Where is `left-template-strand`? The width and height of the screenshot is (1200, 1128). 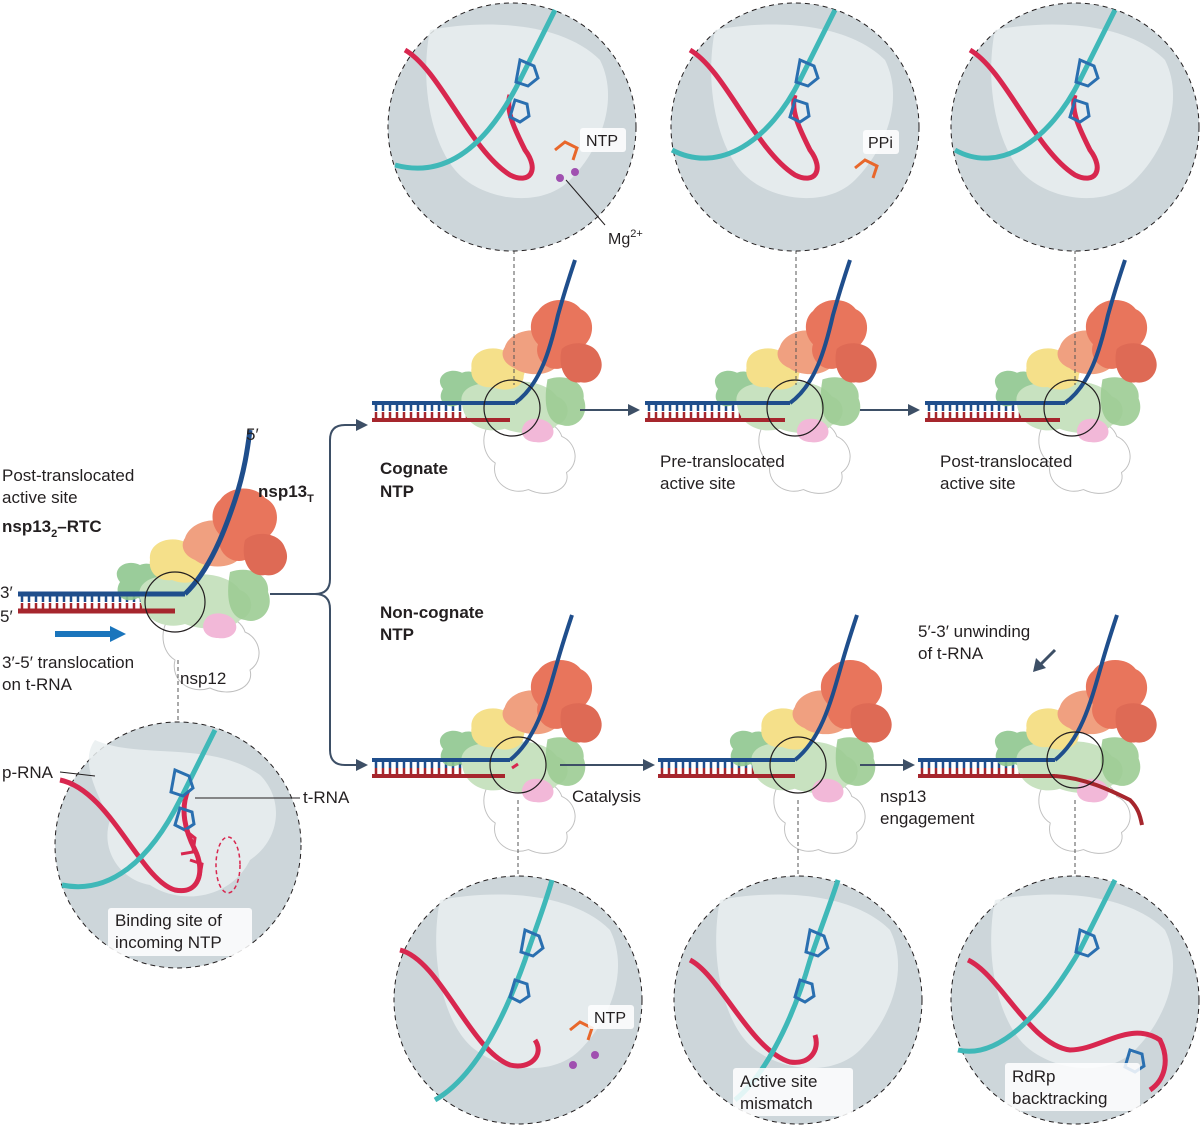
left-template-strand is located at coordinates (218, 512).